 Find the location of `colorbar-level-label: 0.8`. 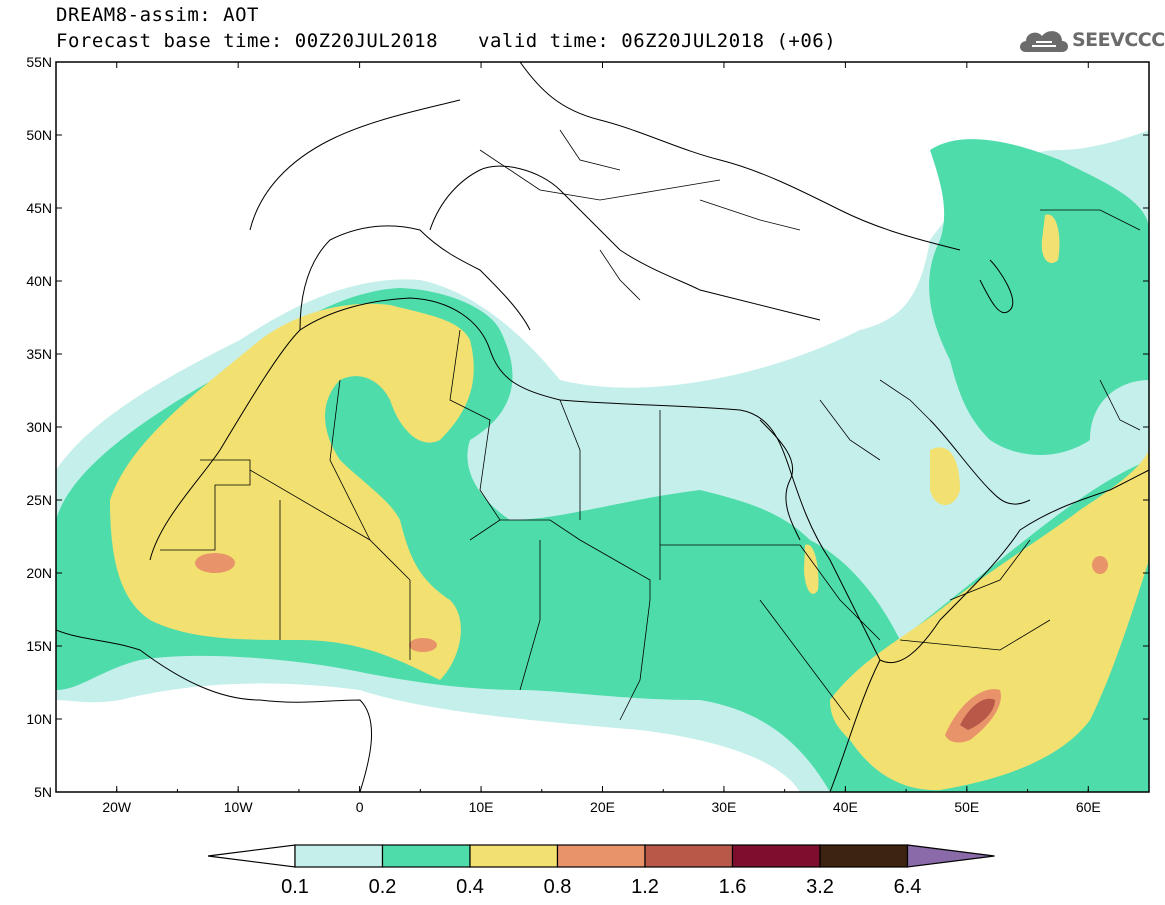

colorbar-level-label: 0.8 is located at coordinates (558, 887).